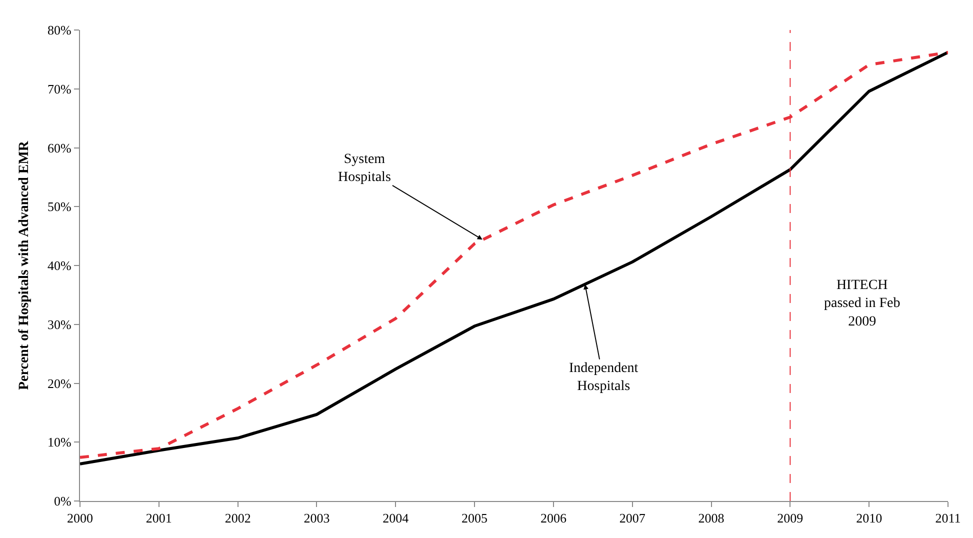 The image size is (973, 538). Describe the element at coordinates (60, 206) in the screenshot. I see `y-tick-label: 50%` at that location.